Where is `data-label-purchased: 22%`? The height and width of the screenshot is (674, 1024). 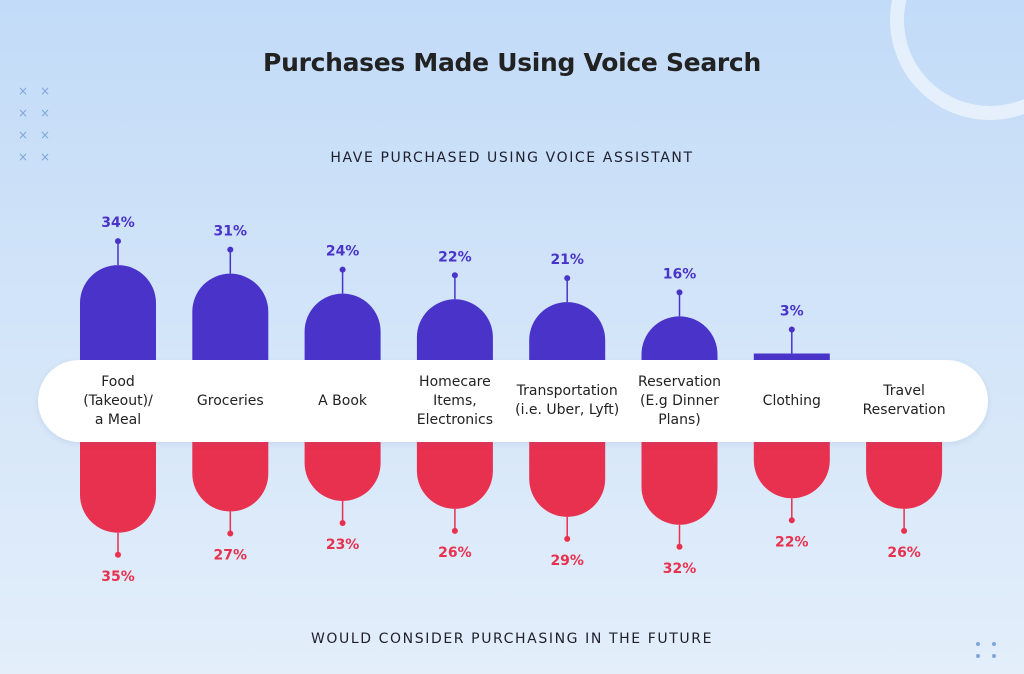 data-label-purchased: 22% is located at coordinates (455, 257).